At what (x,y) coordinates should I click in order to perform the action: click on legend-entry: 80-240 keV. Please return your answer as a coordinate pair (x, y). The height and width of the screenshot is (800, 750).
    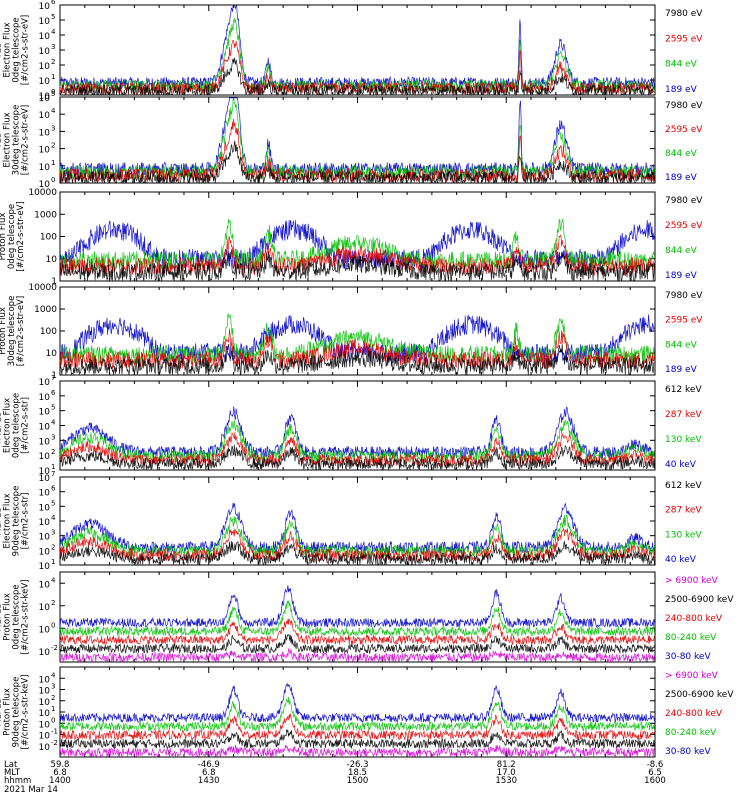
    Looking at the image, I should click on (691, 733).